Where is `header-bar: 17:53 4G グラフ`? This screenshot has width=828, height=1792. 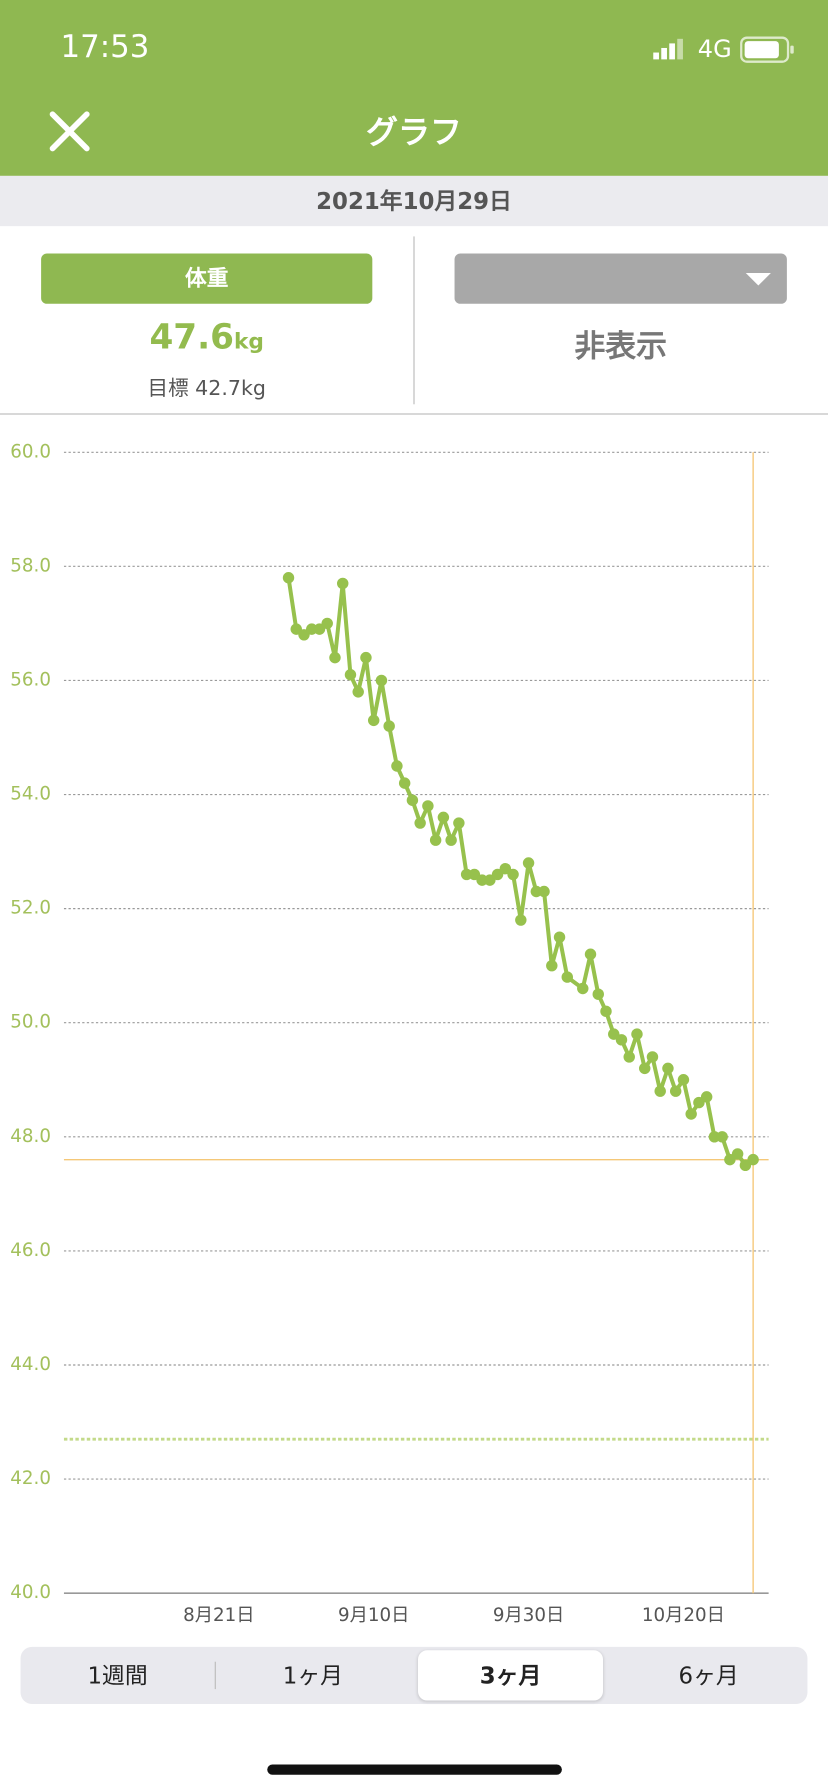 header-bar: 17:53 4G グラフ is located at coordinates (414, 88).